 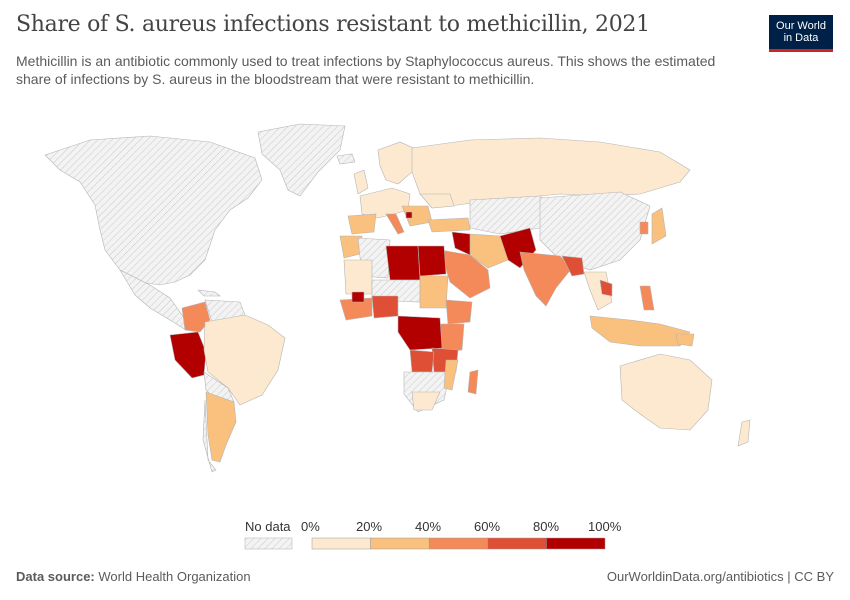 I want to click on country-libya, so click(x=403, y=263).